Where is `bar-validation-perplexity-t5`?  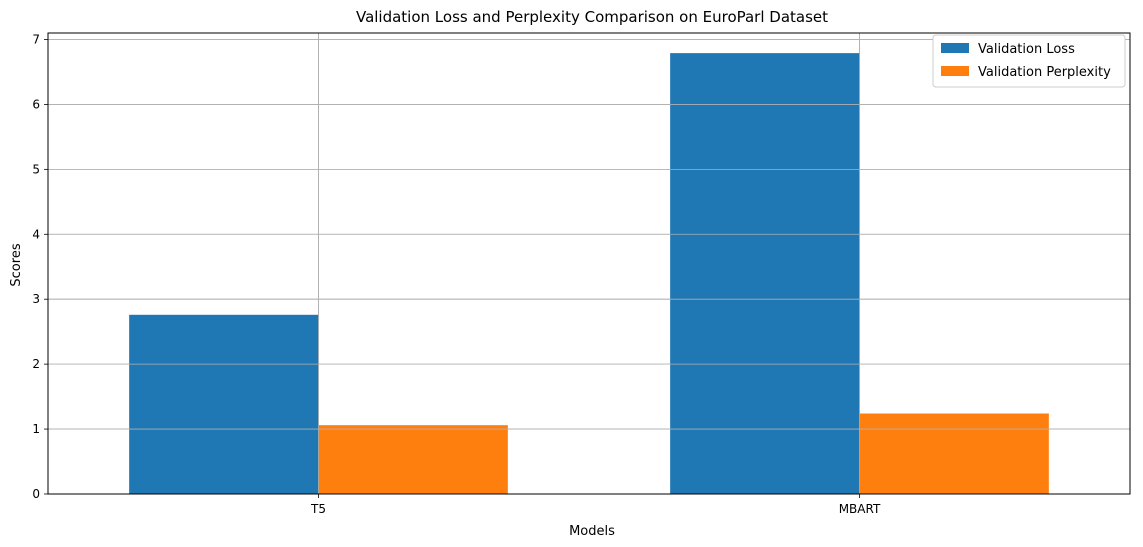 bar-validation-perplexity-t5 is located at coordinates (413, 459).